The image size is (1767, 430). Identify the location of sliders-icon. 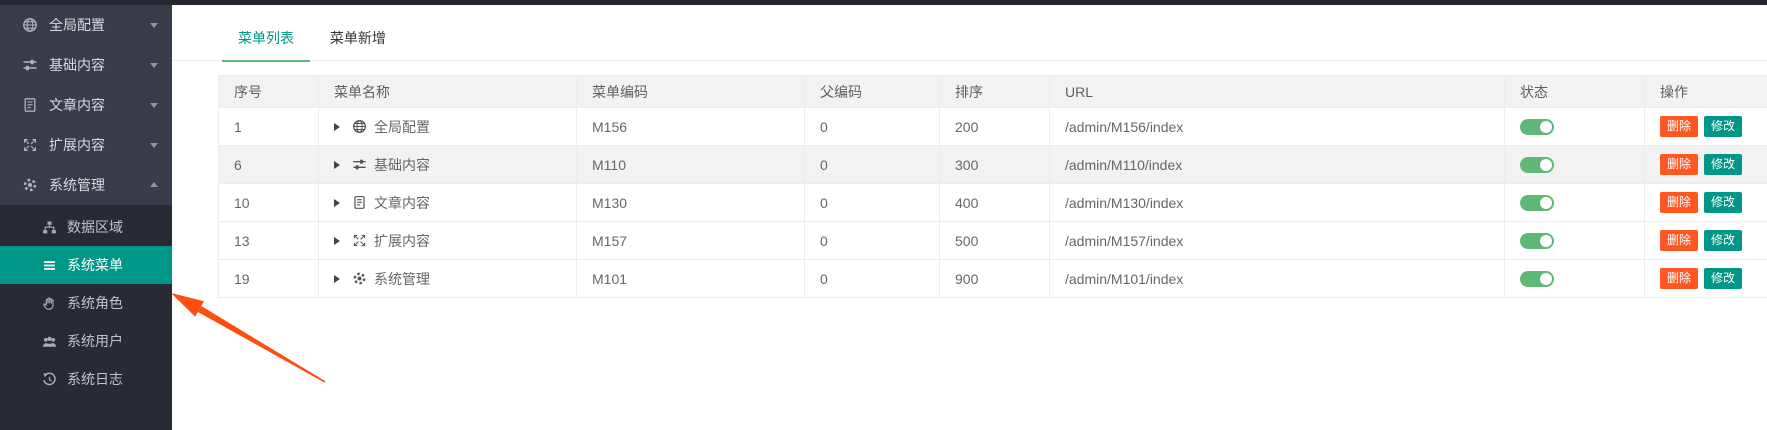
(30, 65).